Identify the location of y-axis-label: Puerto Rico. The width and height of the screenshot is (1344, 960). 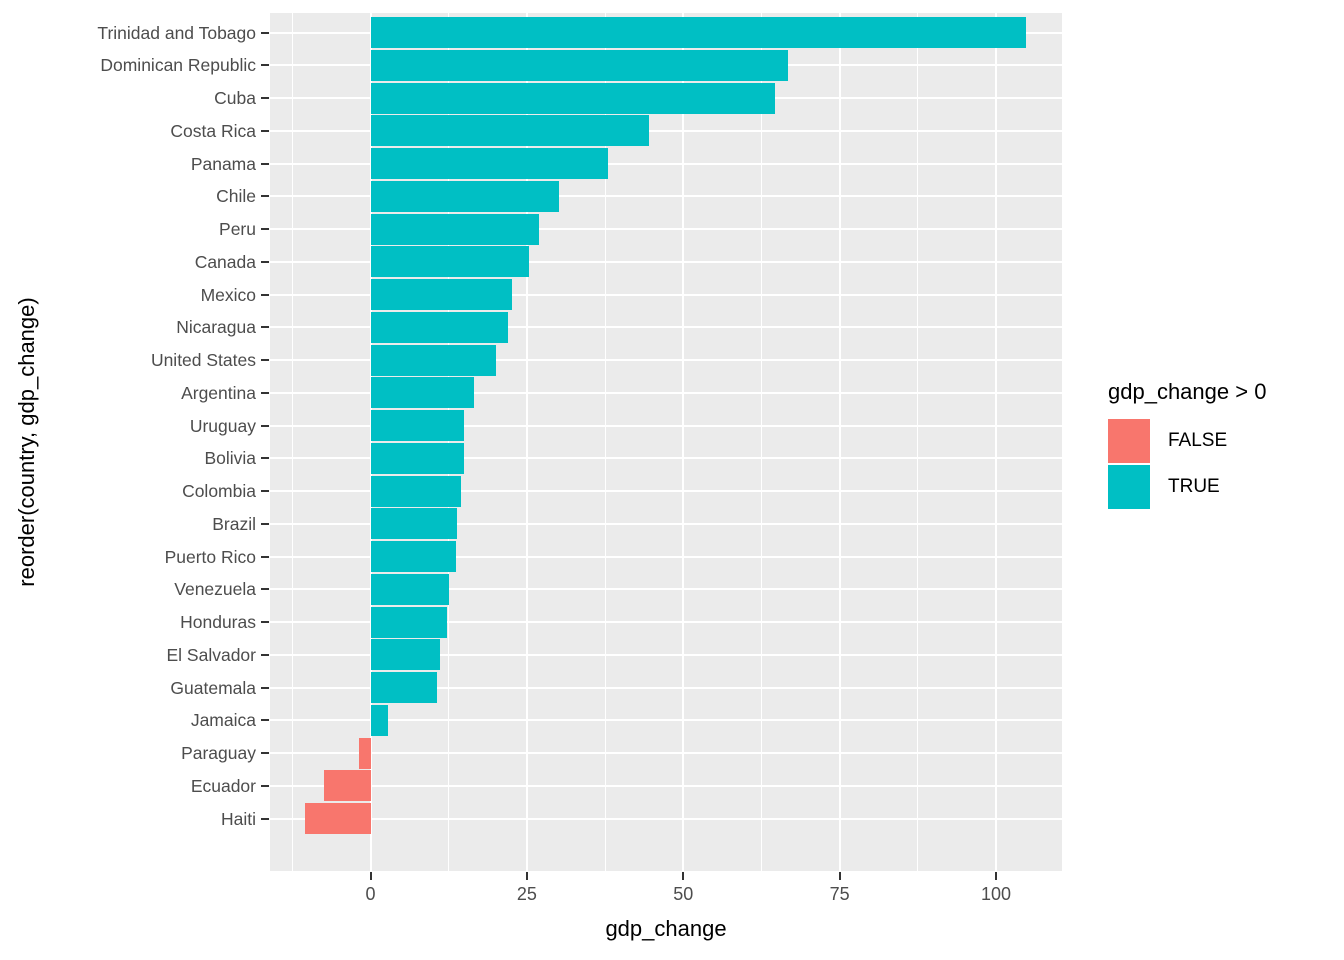
(210, 556).